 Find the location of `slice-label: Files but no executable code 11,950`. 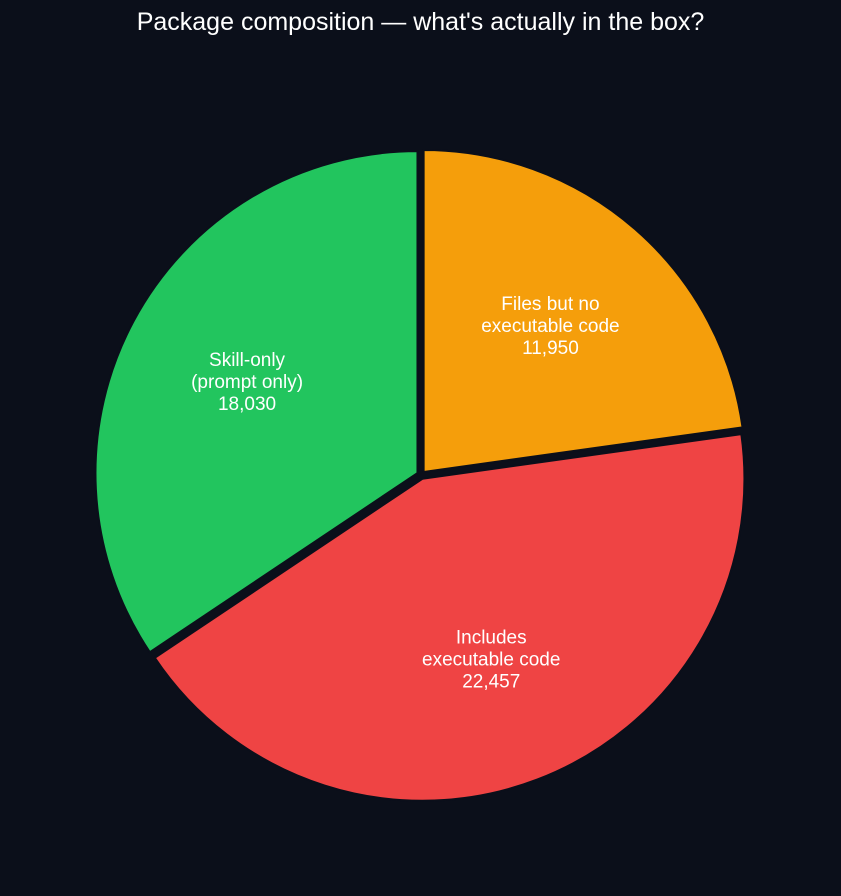

slice-label: Files but no executable code 11,950 is located at coordinates (550, 326).